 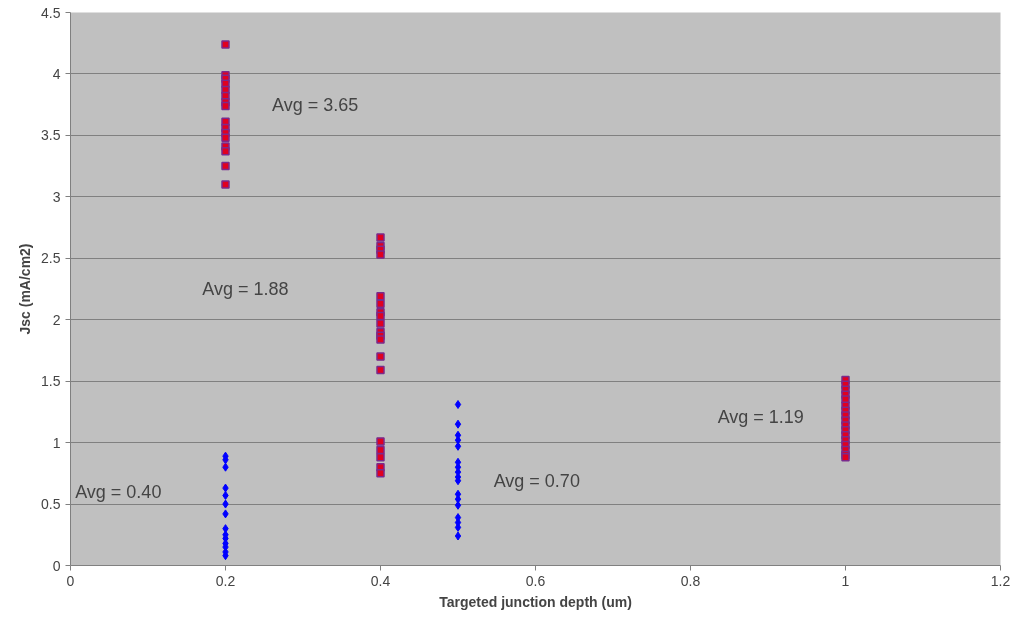 I want to click on y-axis-title: Jsc (mA/cm2), so click(x=25, y=289).